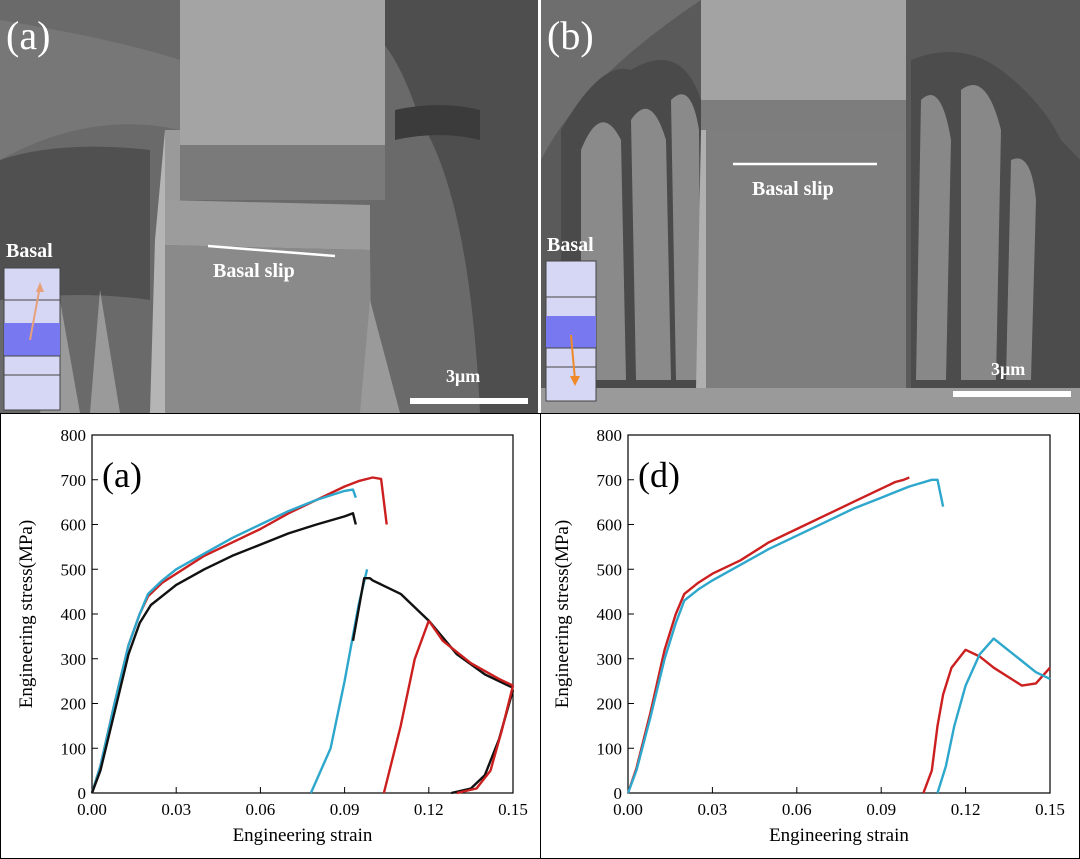 Image resolution: width=1080 pixels, height=859 pixels. I want to click on basal-crystal-label-a: Basal, so click(29, 251).